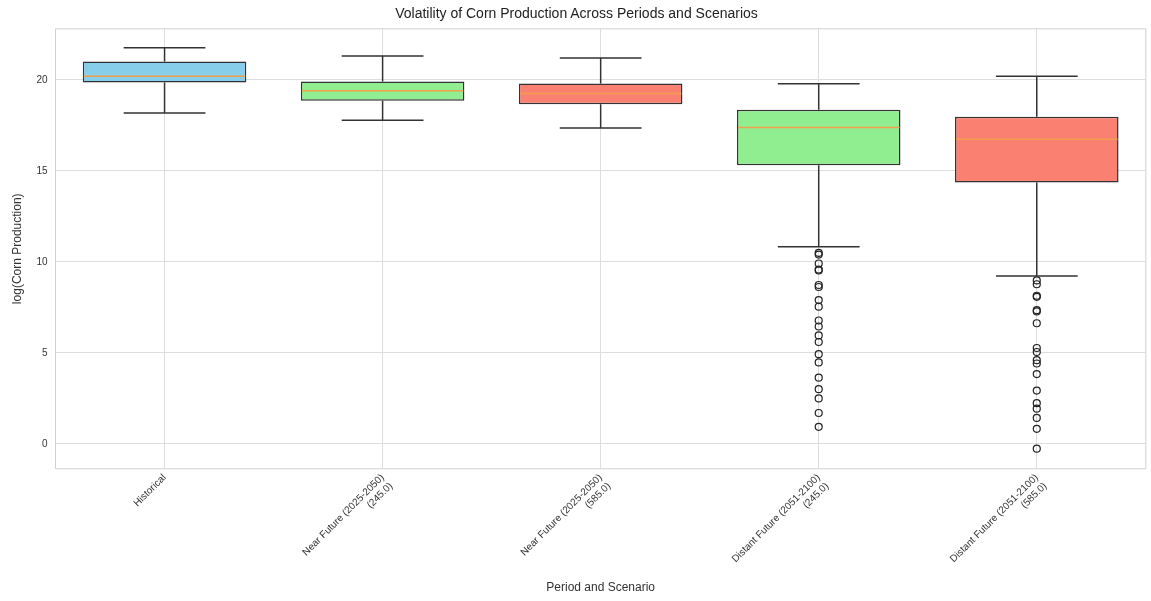  I want to click on y-tick-label: 15, so click(42, 170).